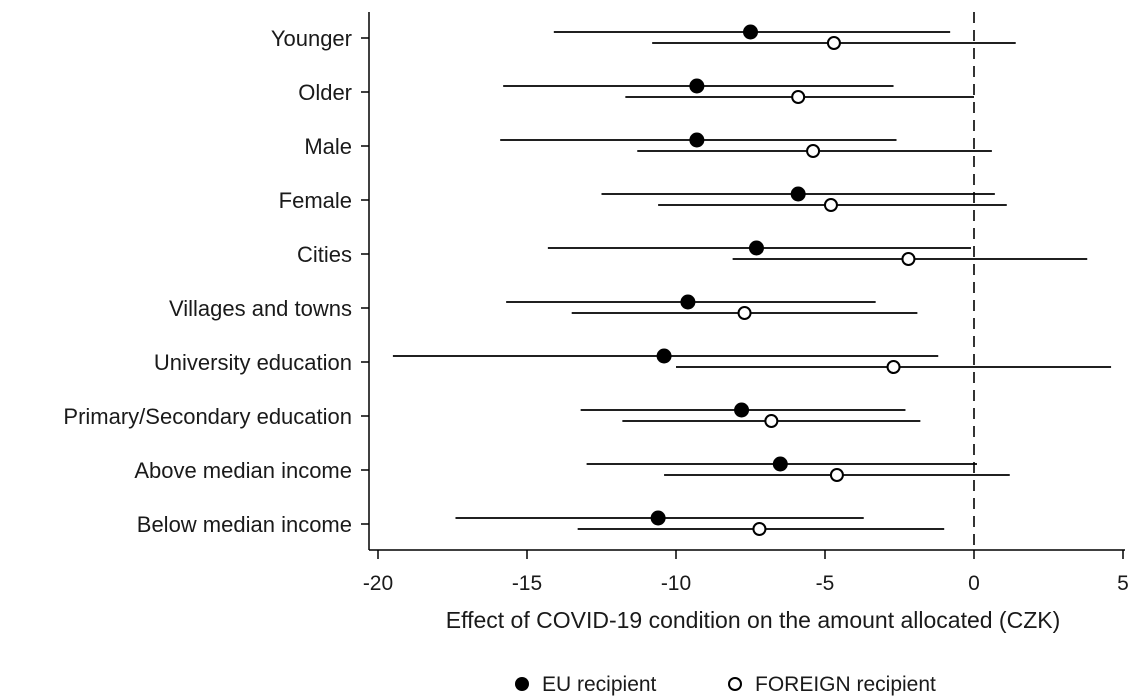 The width and height of the screenshot is (1142, 698). What do you see at coordinates (974, 583) in the screenshot?
I see `x-tick-label: 0` at bounding box center [974, 583].